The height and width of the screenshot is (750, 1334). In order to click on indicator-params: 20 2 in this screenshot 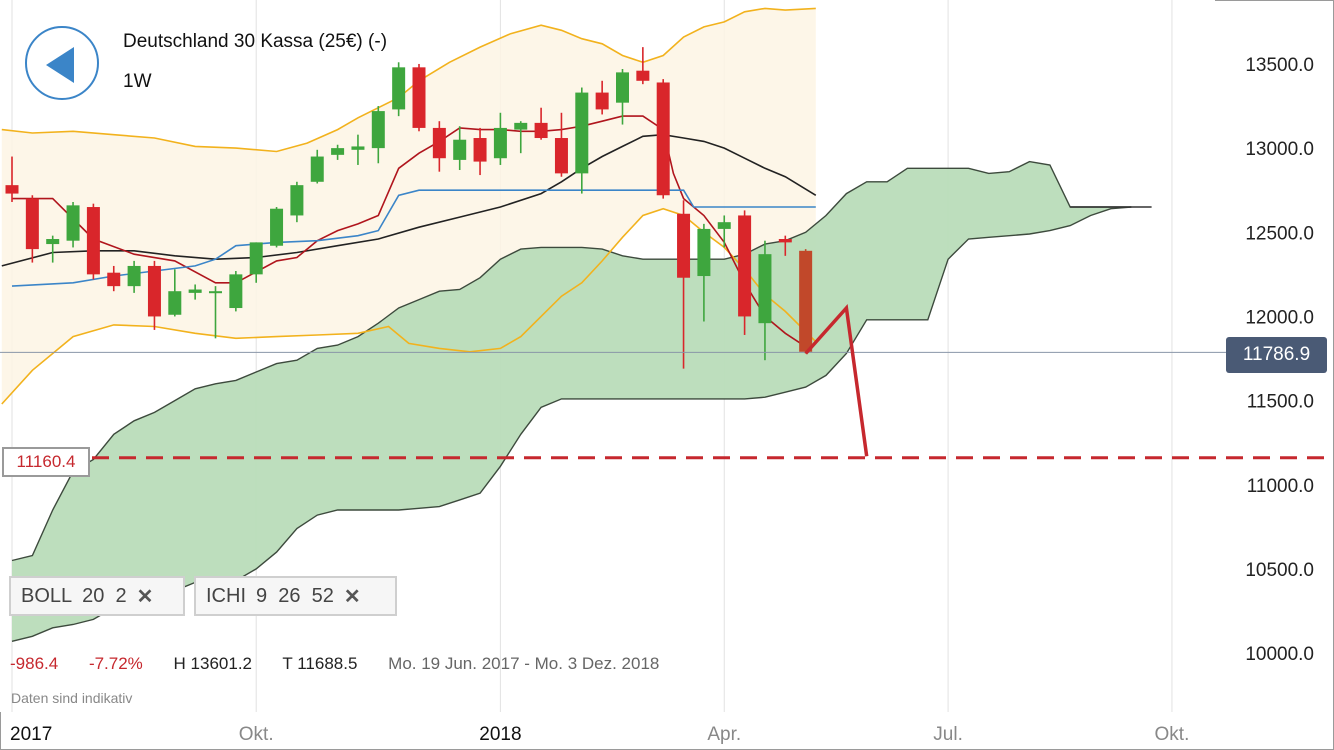, I will do `click(104, 595)`.